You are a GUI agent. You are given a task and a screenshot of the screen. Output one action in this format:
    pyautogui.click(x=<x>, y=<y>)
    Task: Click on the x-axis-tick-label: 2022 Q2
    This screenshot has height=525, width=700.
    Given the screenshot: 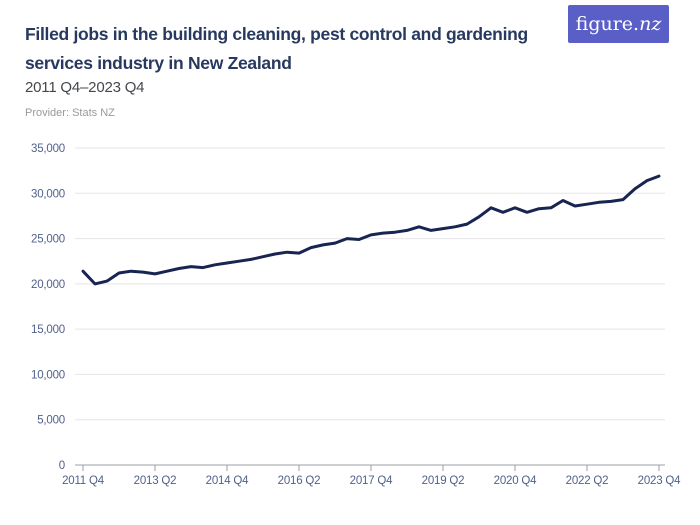 What is the action you would take?
    pyautogui.click(x=587, y=481)
    